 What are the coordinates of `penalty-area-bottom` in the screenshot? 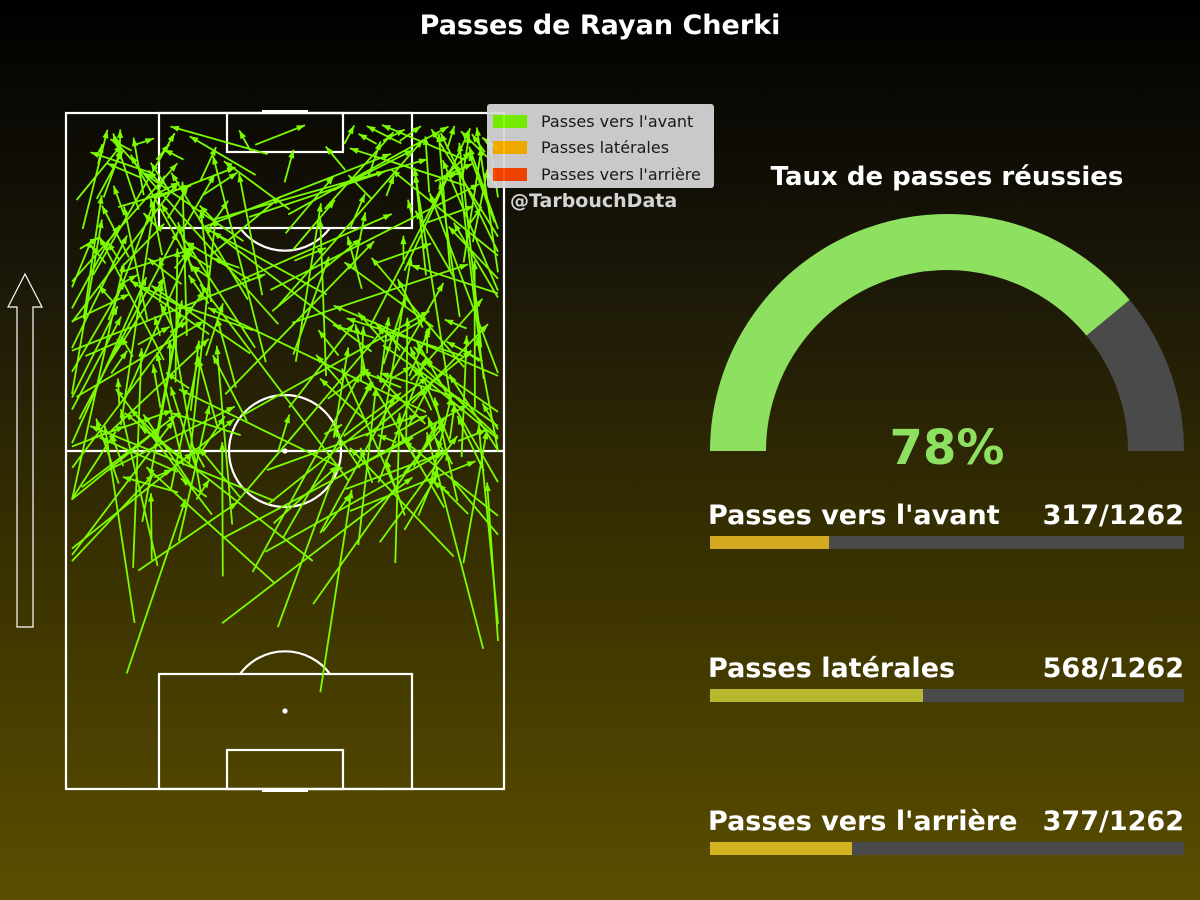 It's located at (285, 731).